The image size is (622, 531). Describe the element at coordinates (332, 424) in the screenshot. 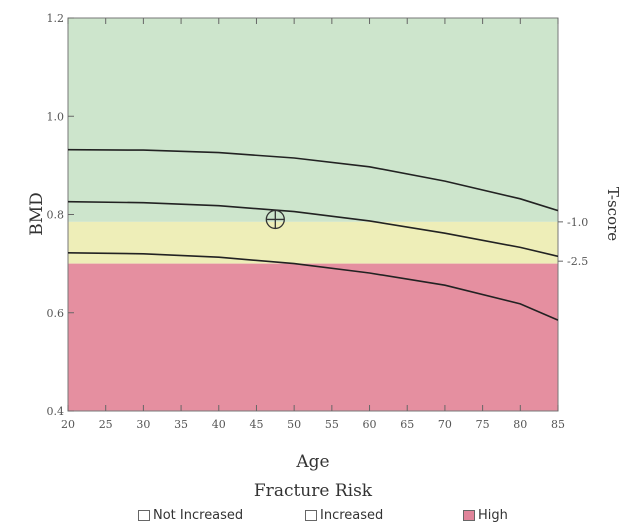

I see `x-tick-label: 55` at that location.